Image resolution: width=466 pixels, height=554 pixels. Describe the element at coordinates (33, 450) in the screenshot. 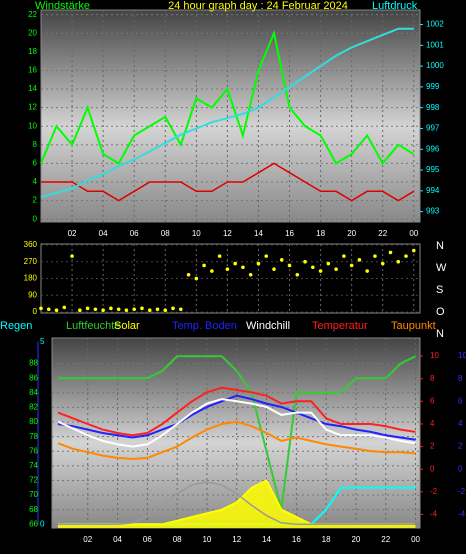

I see `y-tick-label: 76` at that location.